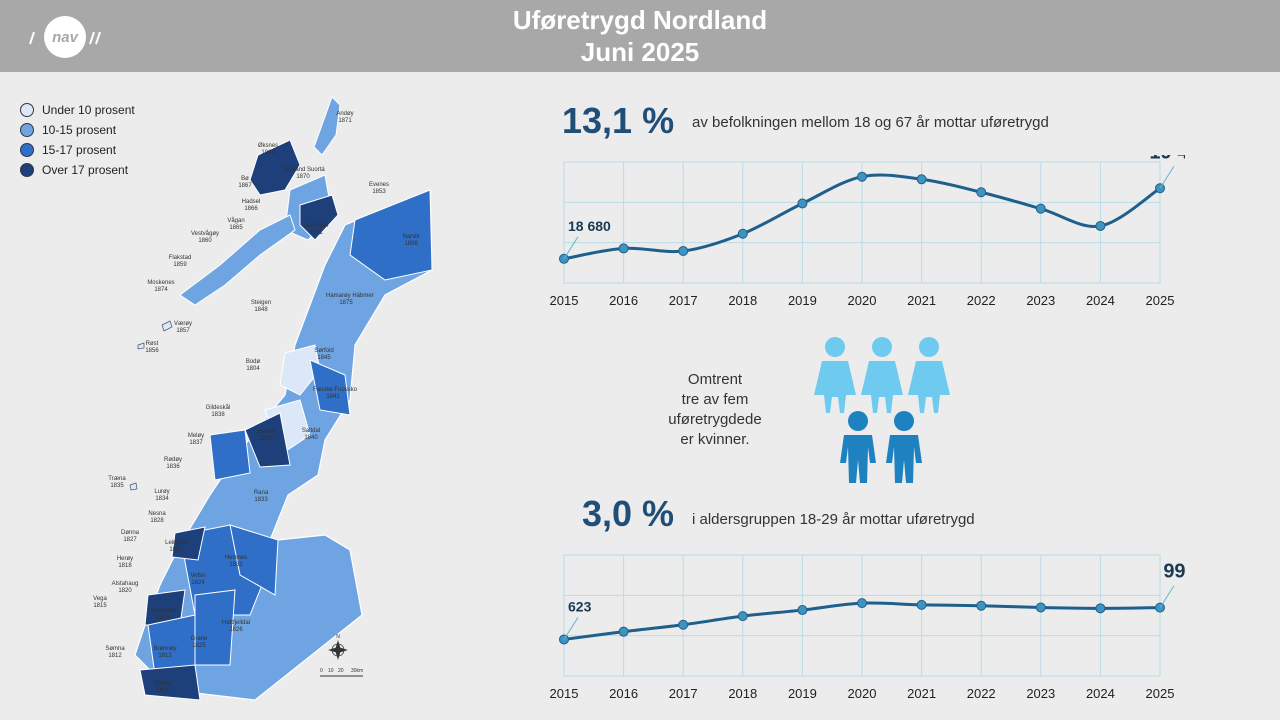 The image size is (1280, 720). Describe the element at coordinates (205, 241) in the screenshot. I see `municipality-code: 1860` at that location.